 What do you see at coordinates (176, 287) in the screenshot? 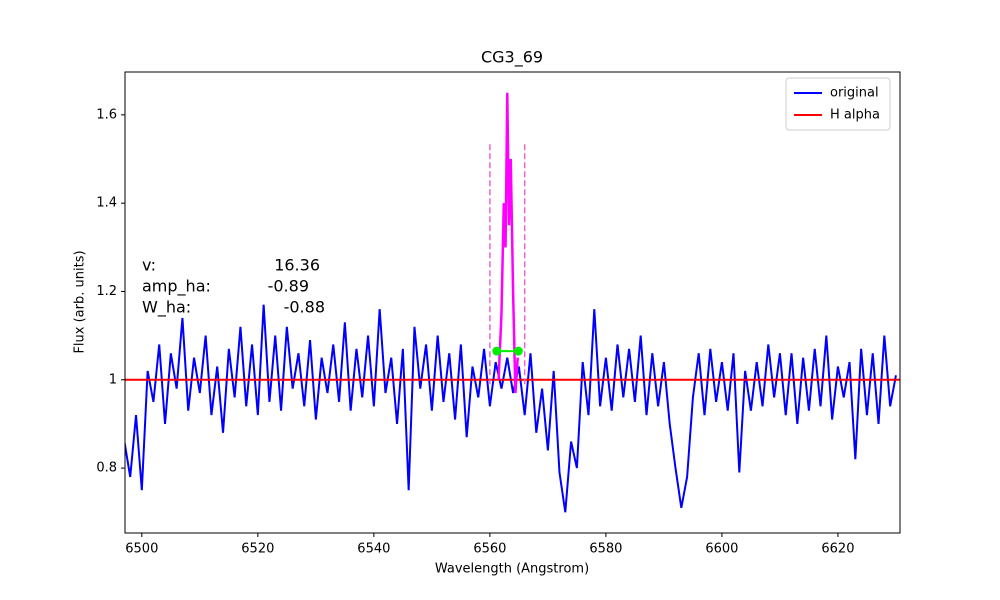
I see `annotation-label: amp_ha:` at bounding box center [176, 287].